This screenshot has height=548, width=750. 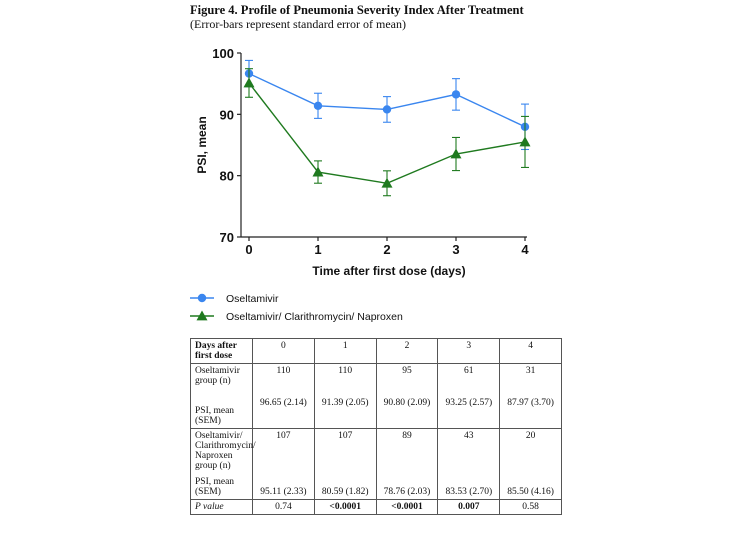 I want to click on oseltamivir-day-0: 110 96.65 (2.14), so click(x=283, y=396).